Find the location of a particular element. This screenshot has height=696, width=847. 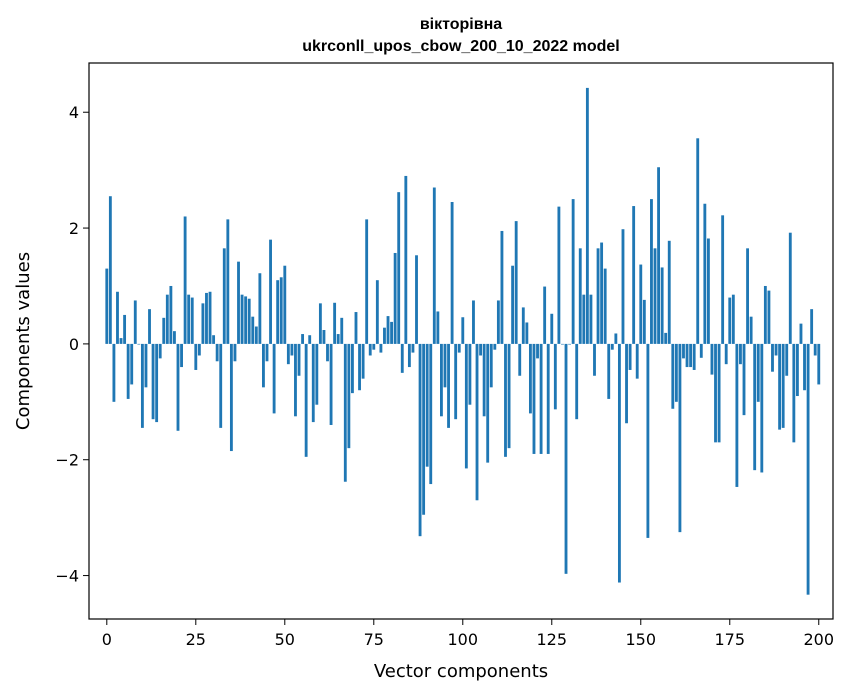

y-tick-label: 2 is located at coordinates (74, 228).